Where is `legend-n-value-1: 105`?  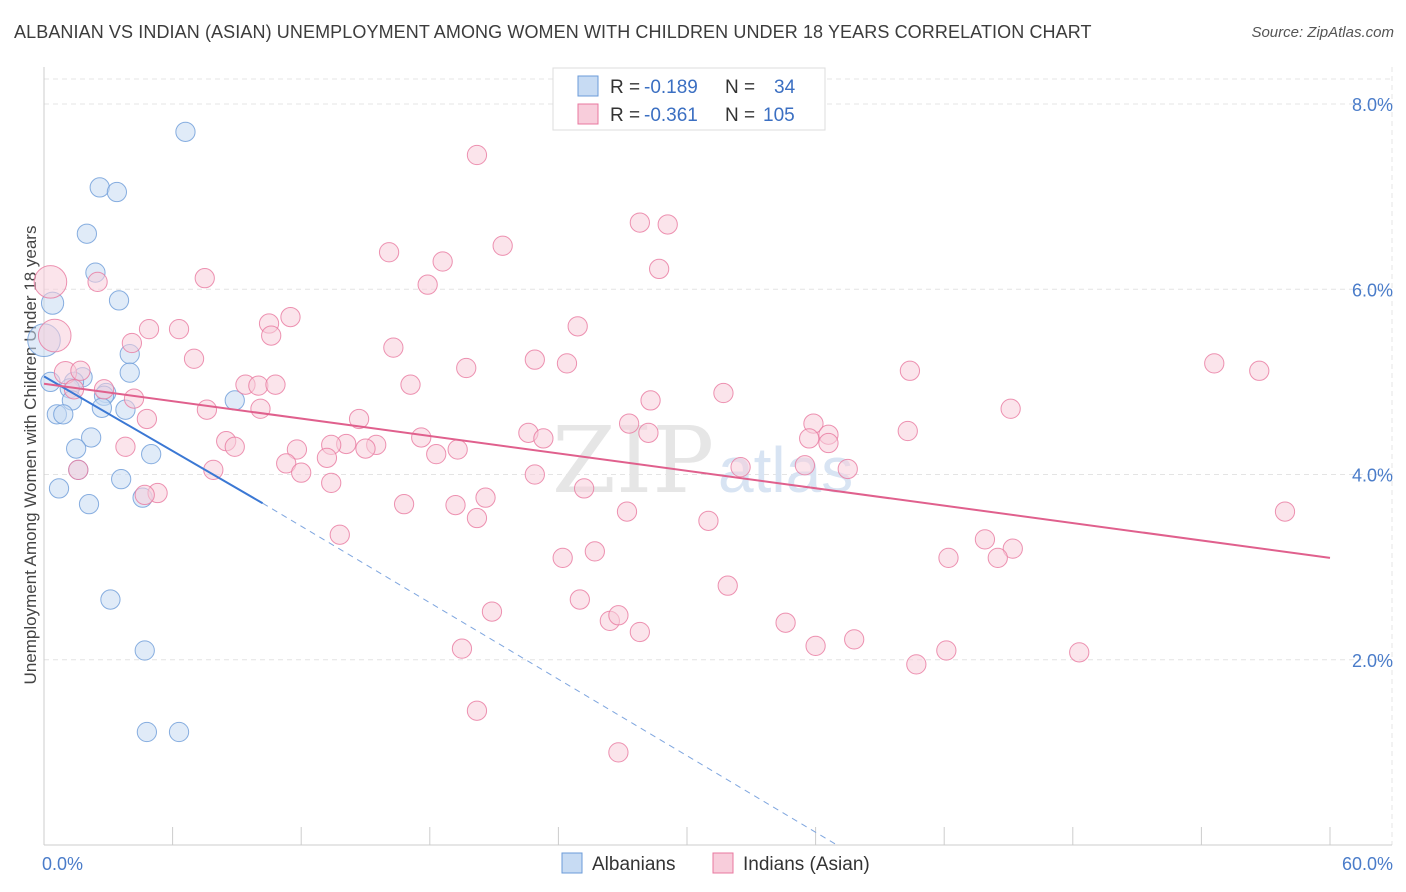 legend-n-value-1: 105 is located at coordinates (779, 115).